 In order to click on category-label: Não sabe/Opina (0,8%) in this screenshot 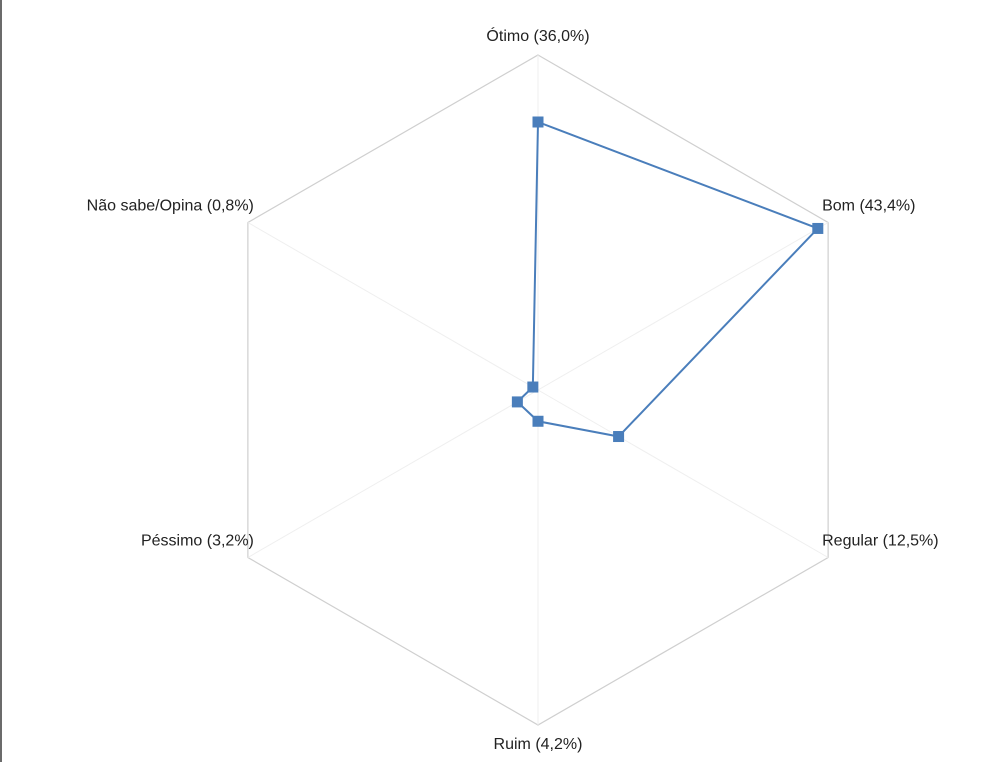, I will do `click(170, 206)`.